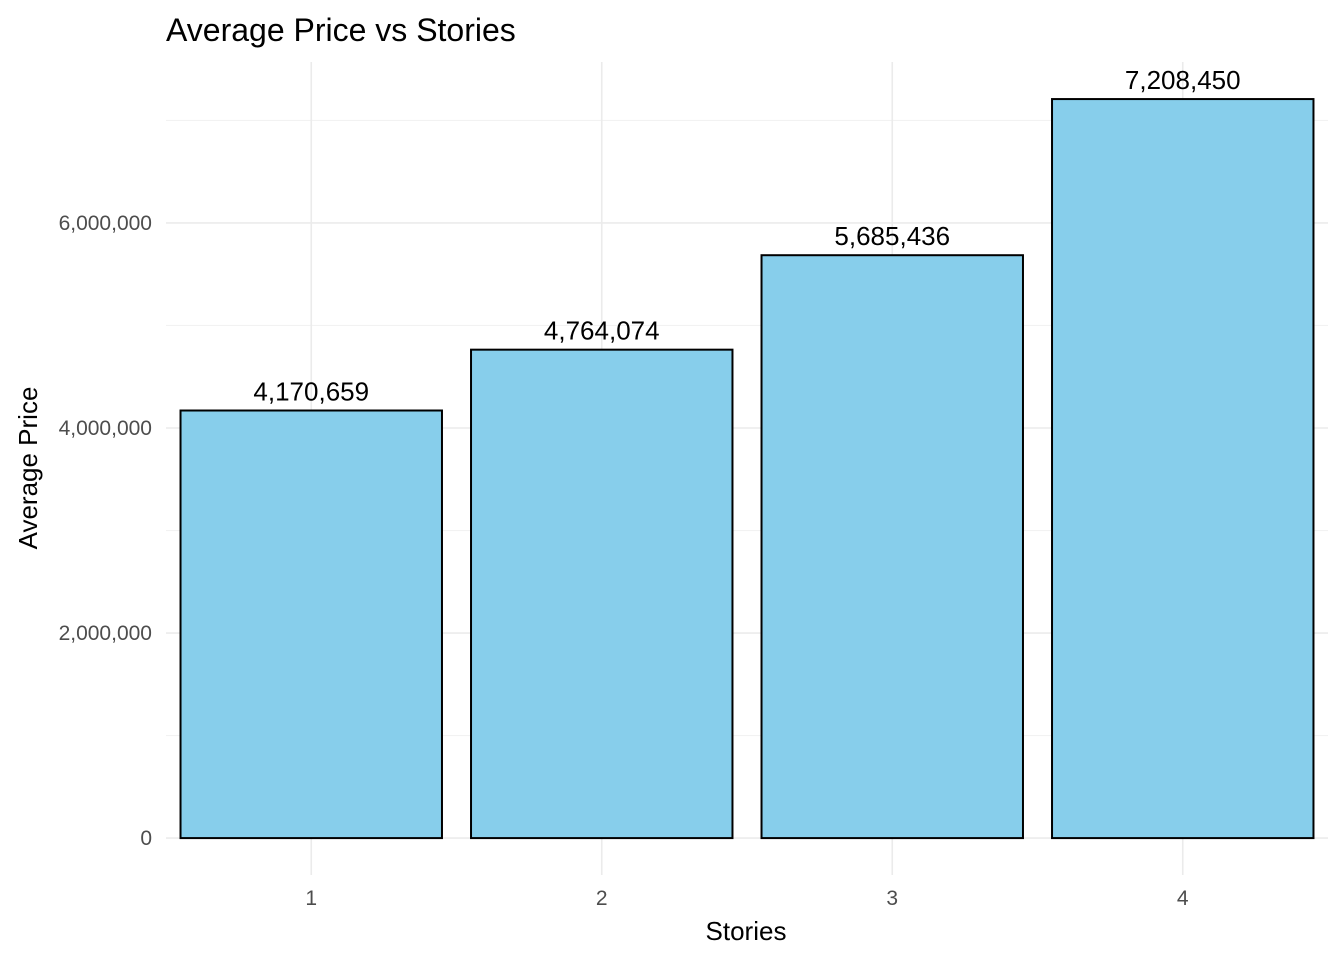 This screenshot has height=960, width=1344. What do you see at coordinates (892, 236) in the screenshot?
I see `bar-value-label: 5,685,436` at bounding box center [892, 236].